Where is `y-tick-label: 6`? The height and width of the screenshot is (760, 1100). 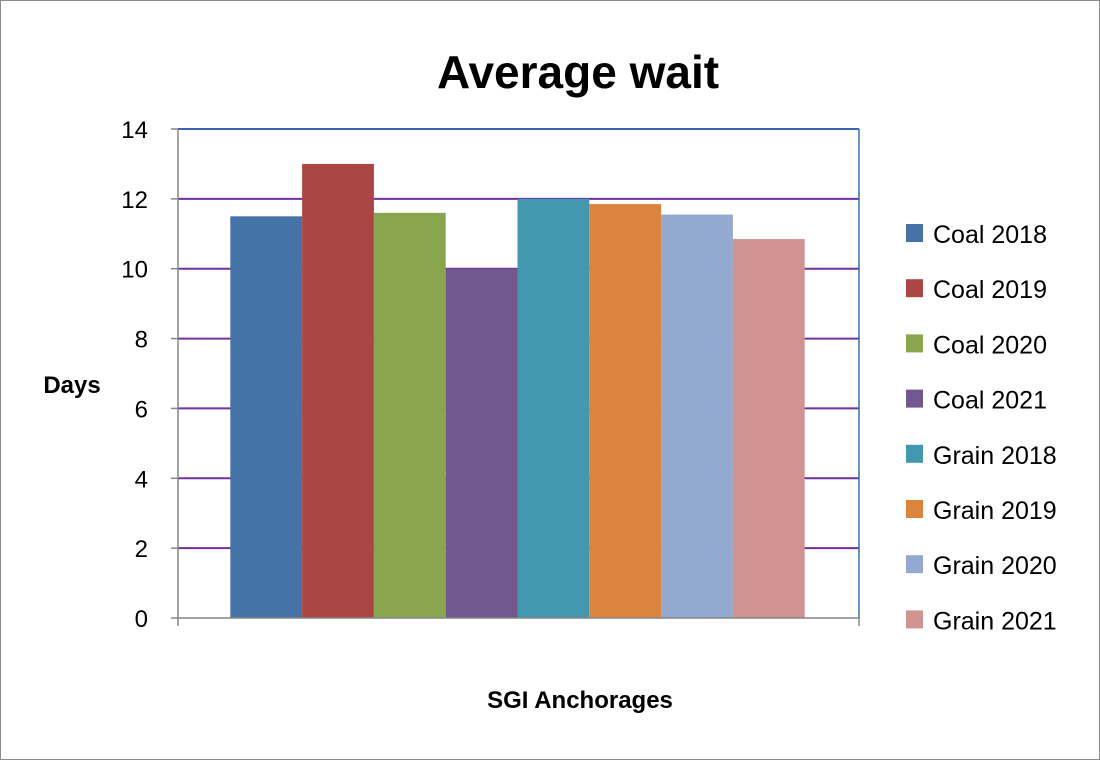 y-tick-label: 6 is located at coordinates (141, 409).